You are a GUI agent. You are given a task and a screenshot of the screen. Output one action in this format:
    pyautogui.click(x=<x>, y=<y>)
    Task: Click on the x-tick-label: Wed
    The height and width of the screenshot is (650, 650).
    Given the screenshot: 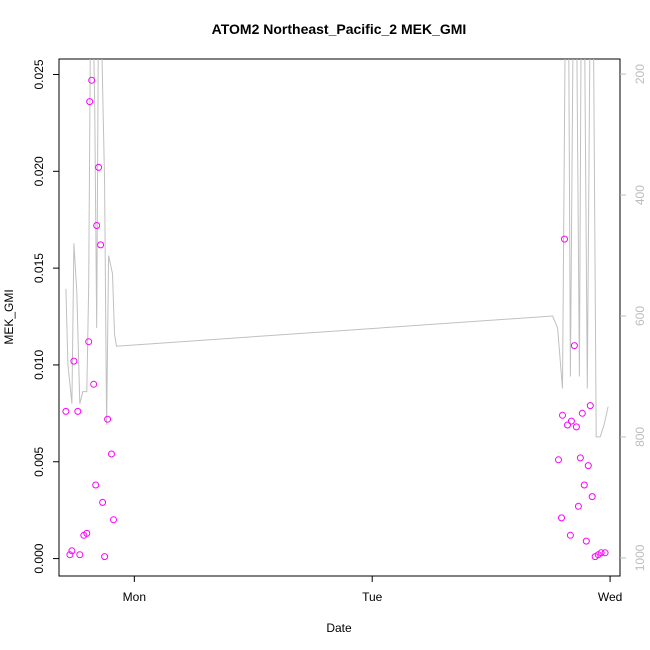 What is the action you would take?
    pyautogui.click(x=610, y=597)
    